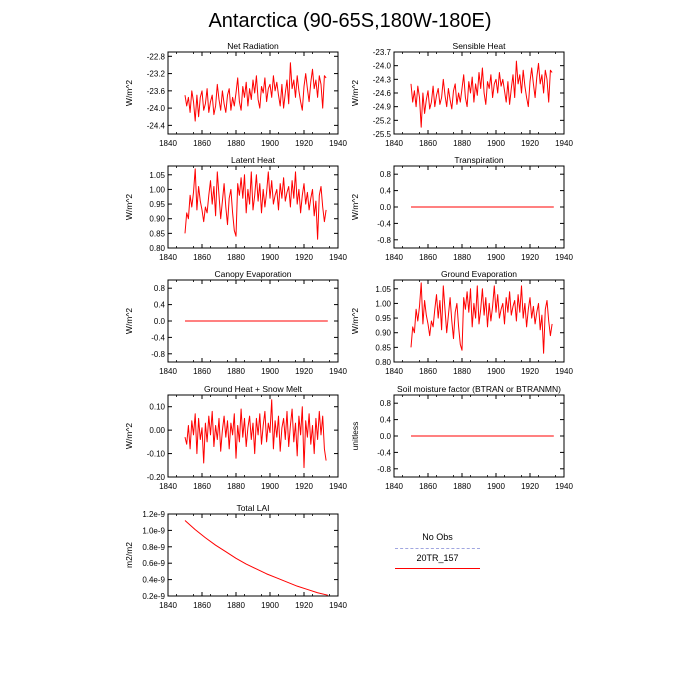 This screenshot has width=700, height=700. Describe the element at coordinates (437, 548) in the screenshot. I see `legend-obs-line` at that location.